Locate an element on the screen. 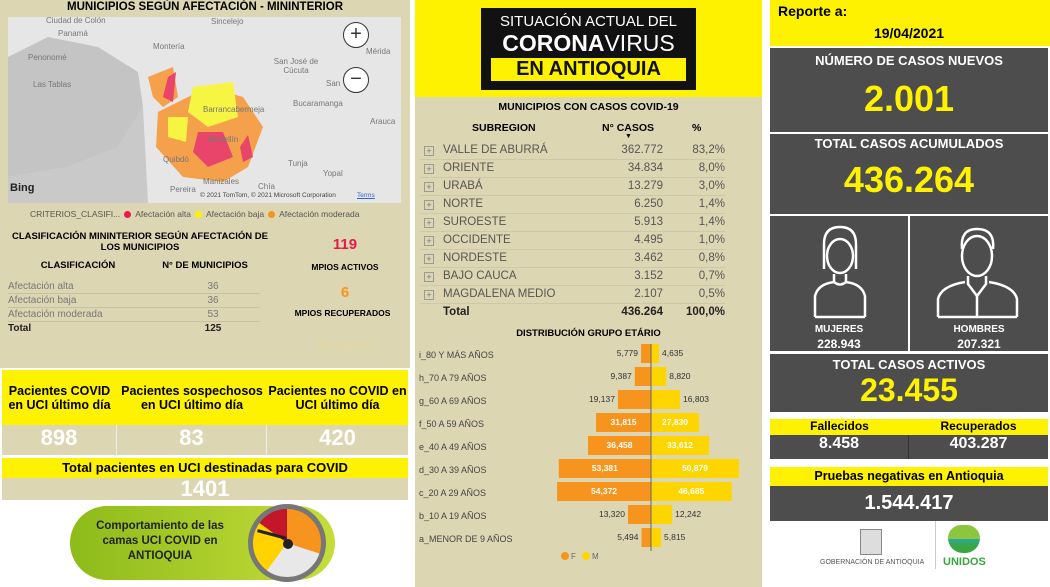 The width and height of the screenshot is (1050, 587). col-header: CLASIFICACIÓN is located at coordinates (78, 265).